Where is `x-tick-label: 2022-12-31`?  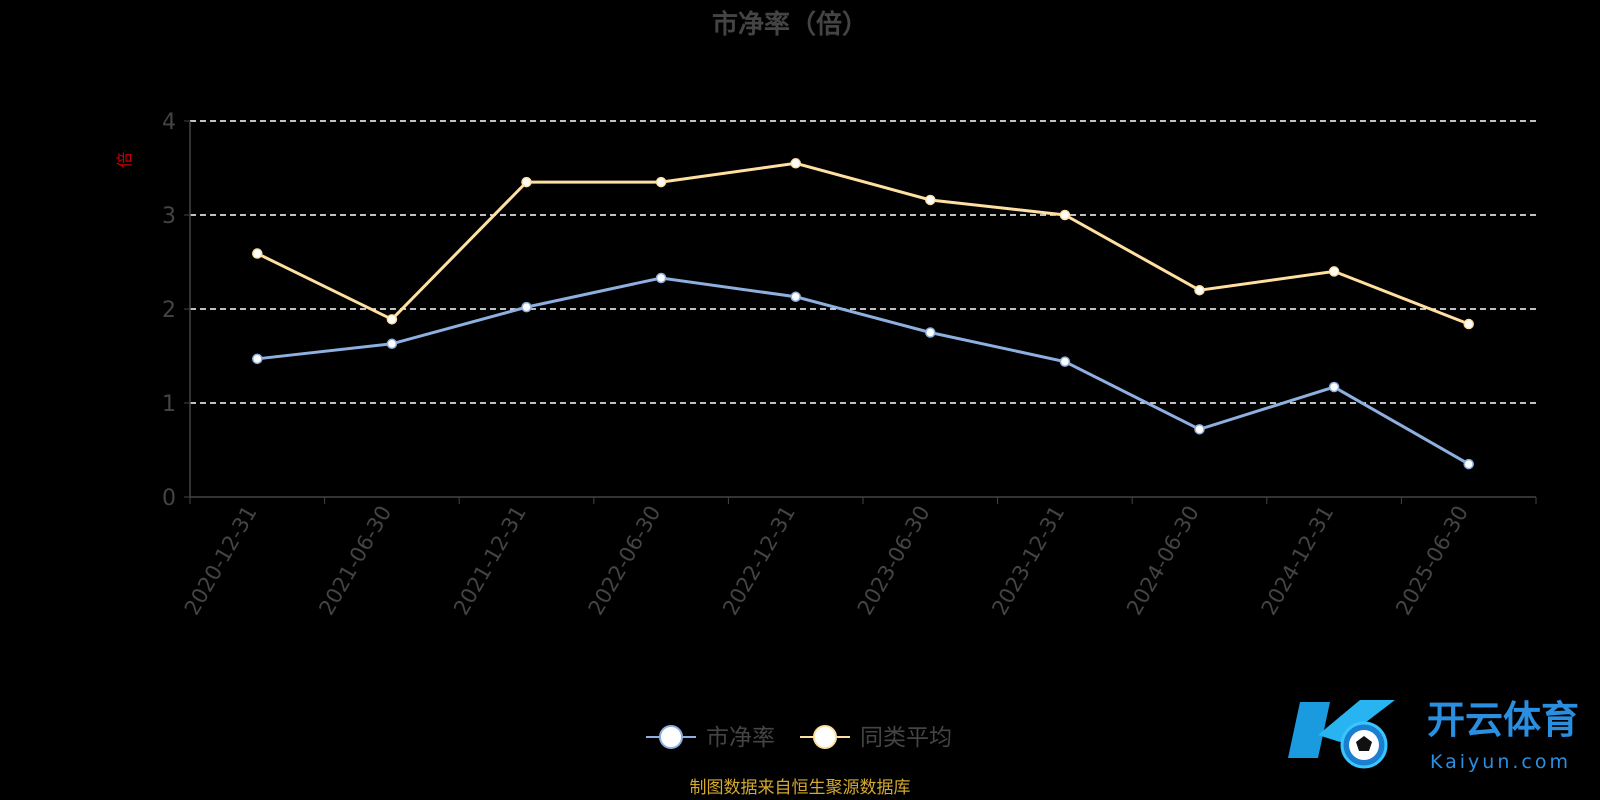
x-tick-label: 2022-12-31 is located at coordinates (759, 561).